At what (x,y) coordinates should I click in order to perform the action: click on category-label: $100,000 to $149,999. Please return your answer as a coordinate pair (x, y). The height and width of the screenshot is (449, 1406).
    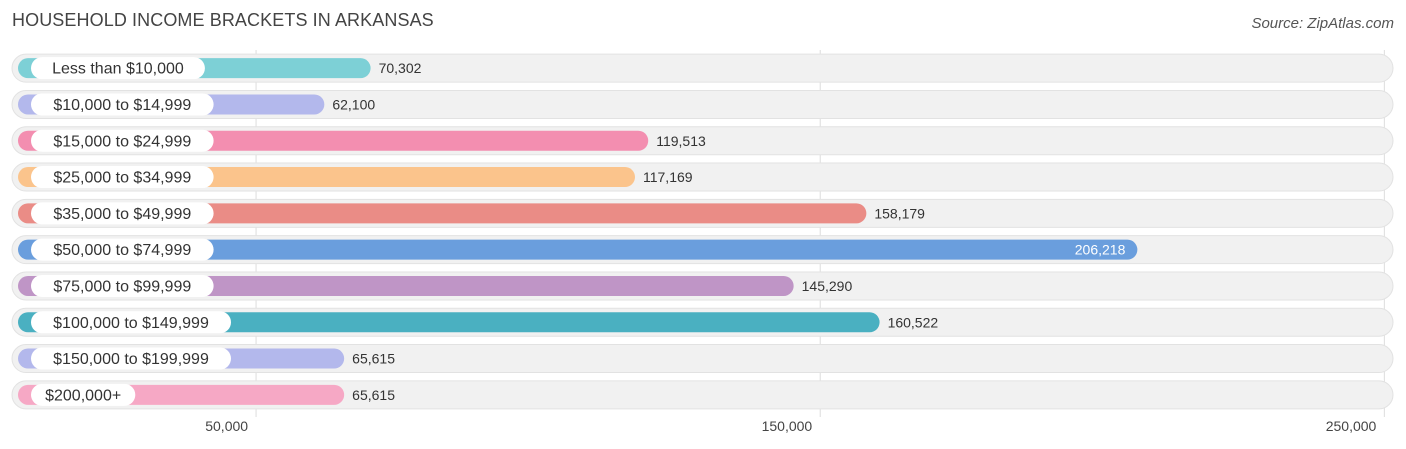
    Looking at the image, I should click on (131, 323).